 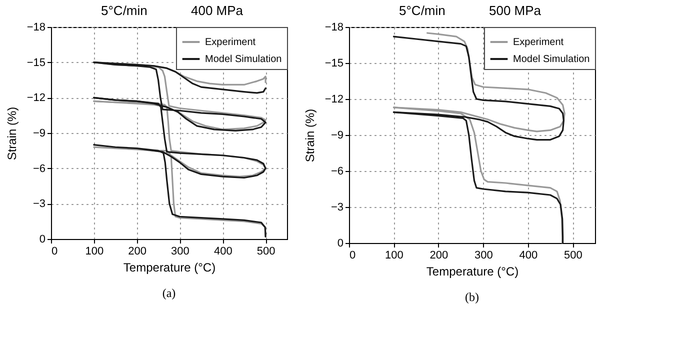 What do you see at coordinates (515, 10) in the screenshot?
I see `text: 500 MPa` at bounding box center [515, 10].